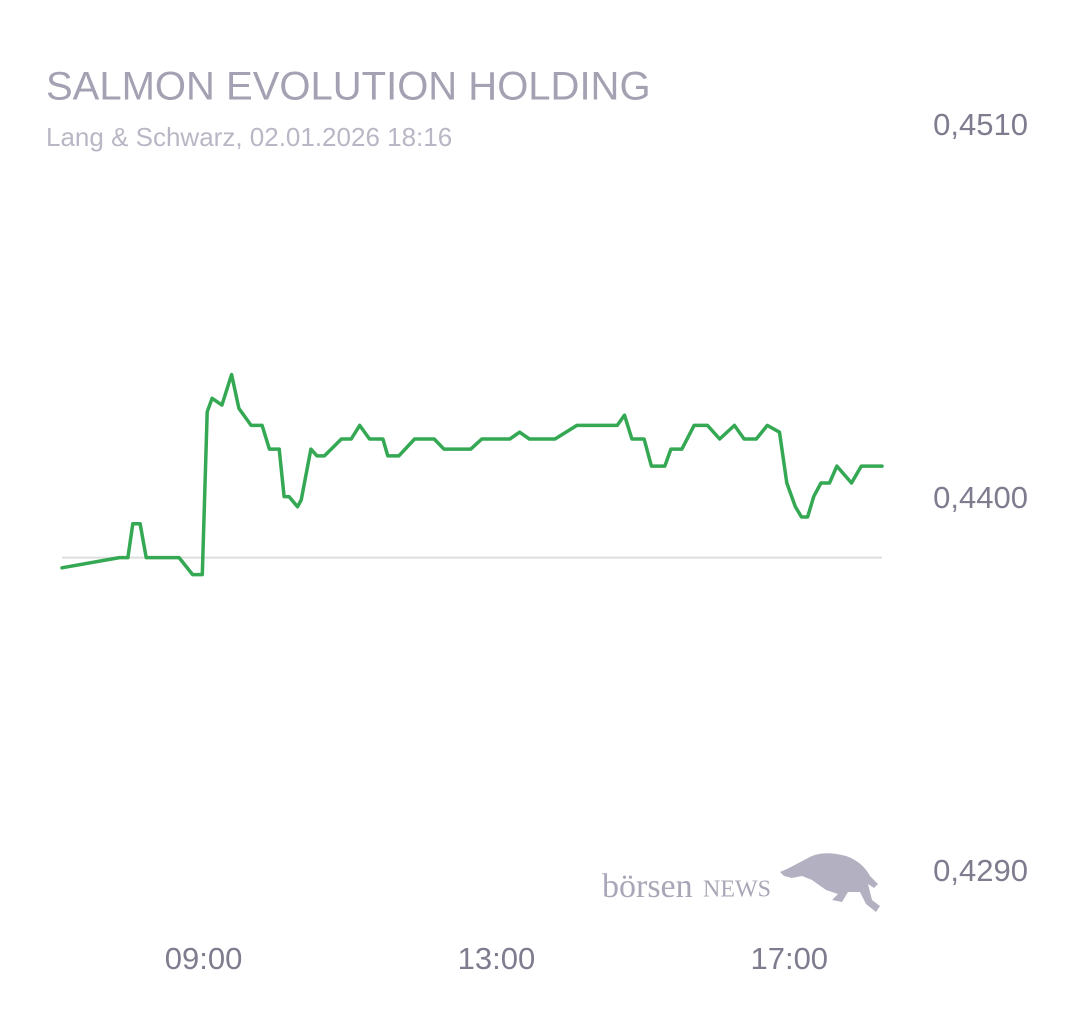 Image resolution: width=1080 pixels, height=1013 pixels. Describe the element at coordinates (830, 882) in the screenshot. I see `bull-icon` at that location.